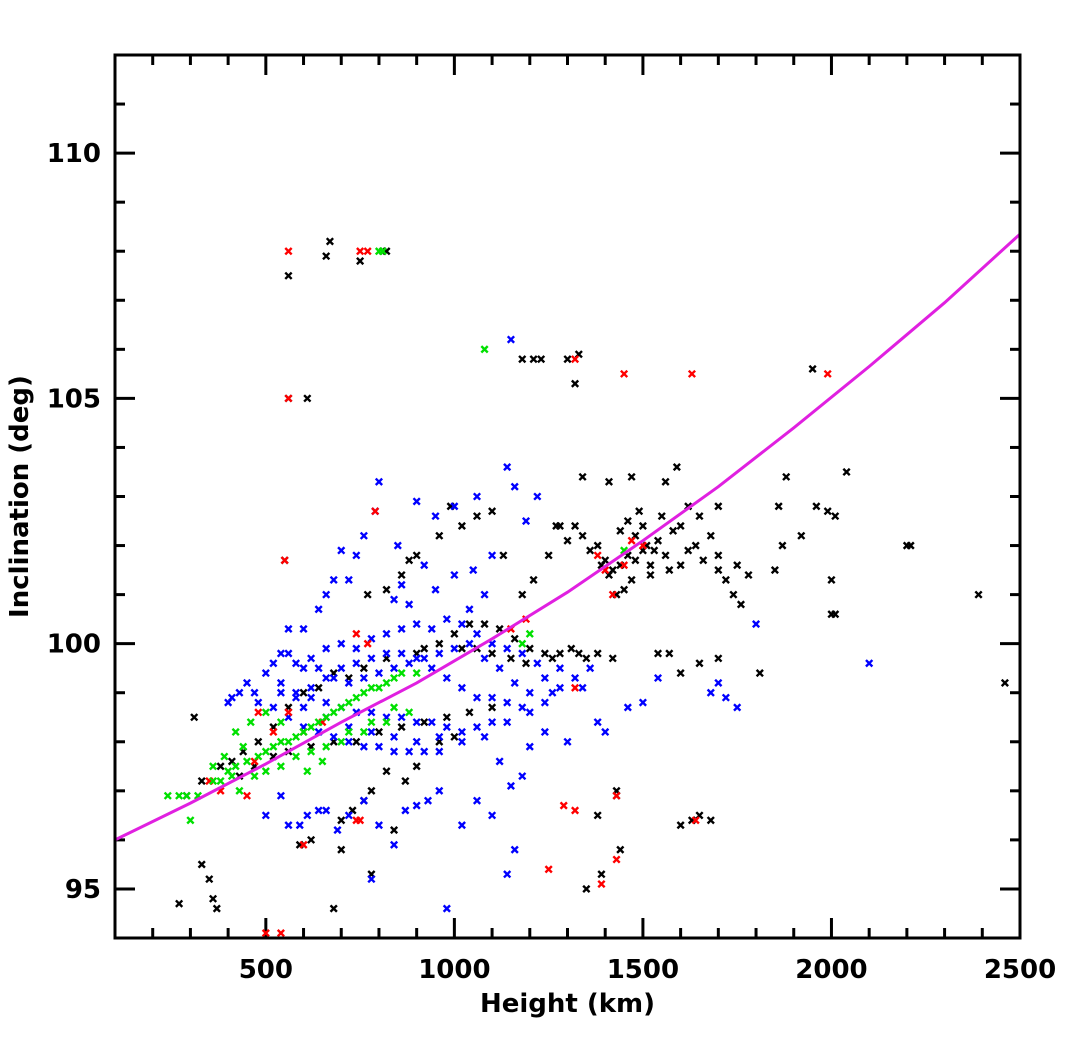  Describe the element at coordinates (567, 1004) in the screenshot. I see `x-axis-title: Height (km)` at that location.